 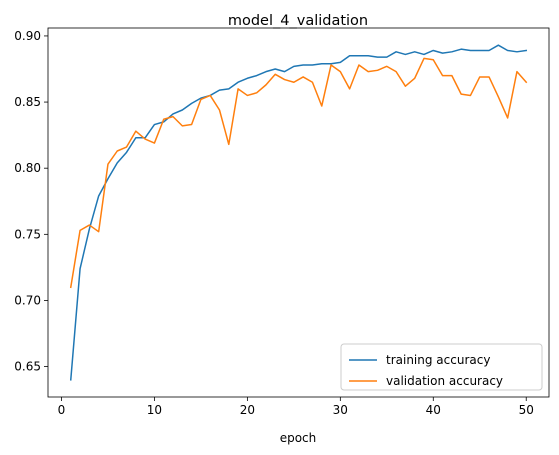 What do you see at coordinates (62, 410) in the screenshot?
I see `x-tick-label: 0` at bounding box center [62, 410].